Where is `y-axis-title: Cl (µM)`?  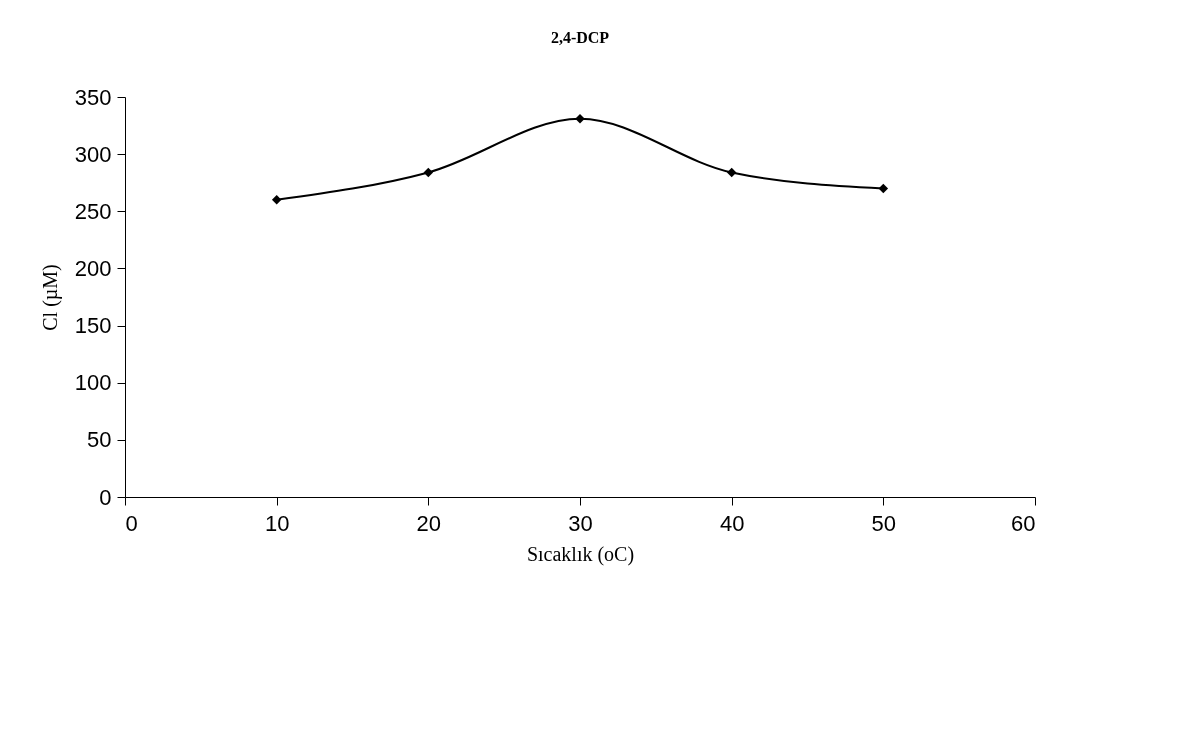
y-axis-title: Cl (µM) is located at coordinates (50, 297).